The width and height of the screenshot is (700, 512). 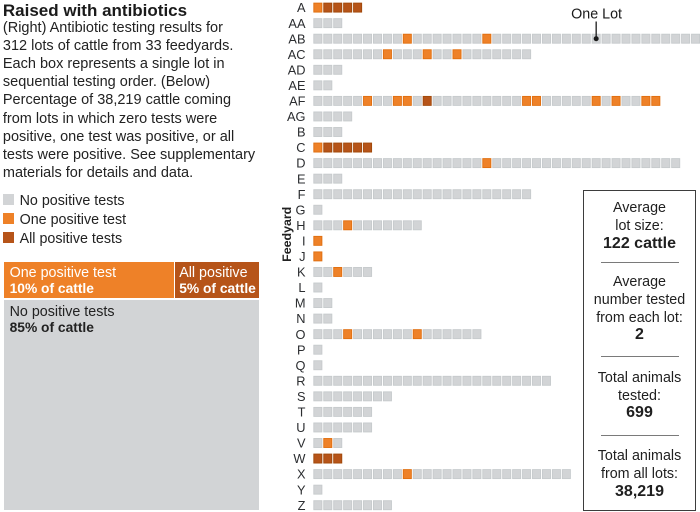 I want to click on svg-text: P, so click(x=301, y=349).